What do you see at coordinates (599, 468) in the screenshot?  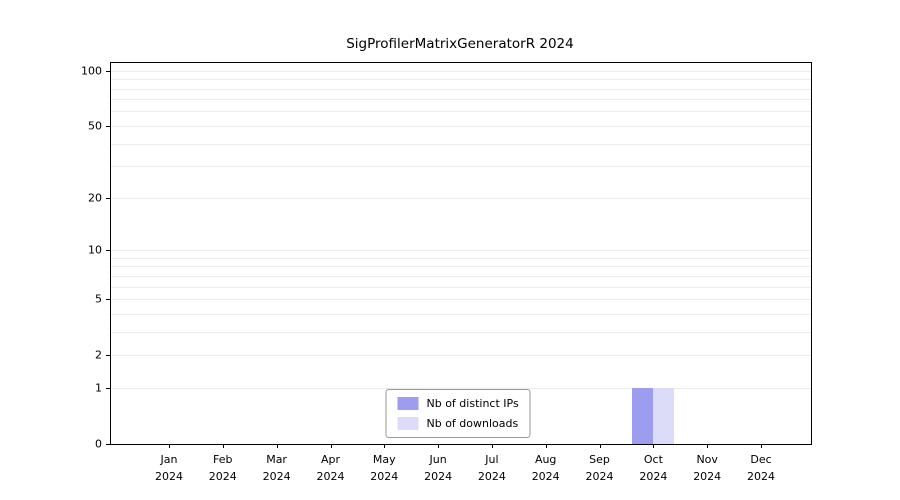 I see `x-tick-label: Sep 2024` at bounding box center [599, 468].